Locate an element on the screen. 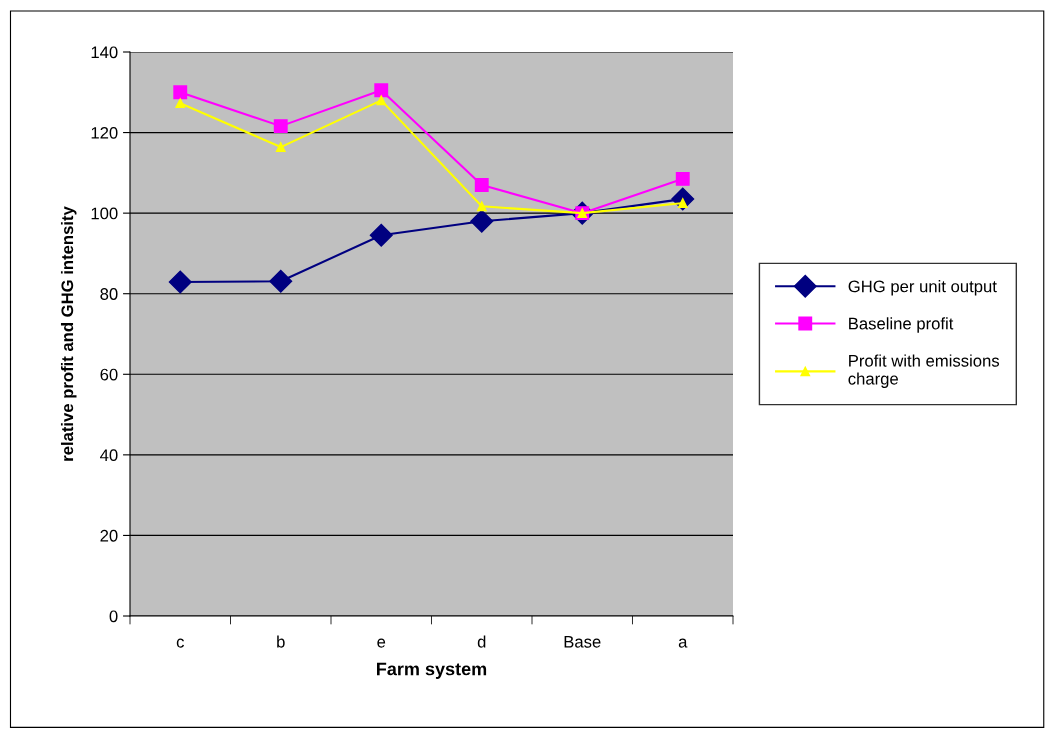 The height and width of the screenshot is (731, 1049). x-tick-label: a is located at coordinates (683, 643).